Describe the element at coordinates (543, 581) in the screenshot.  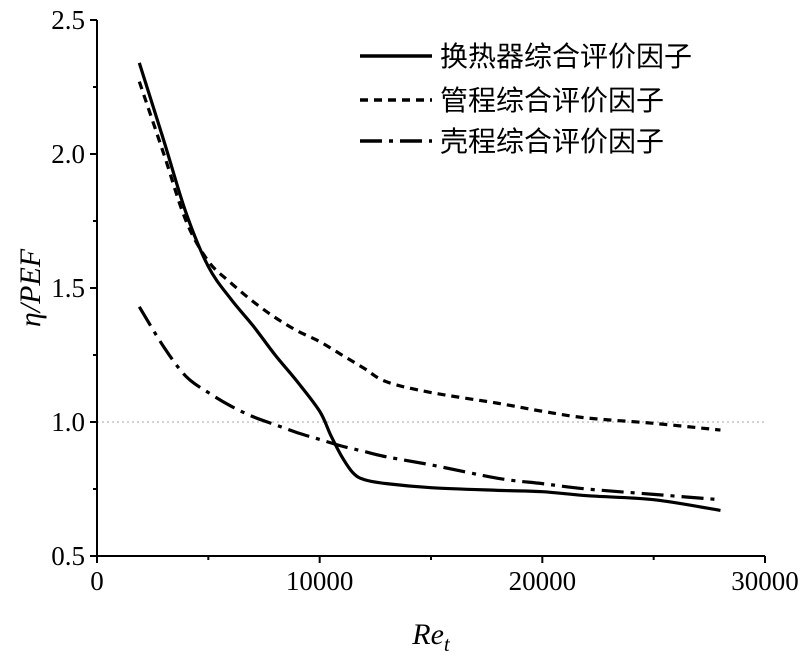
I see `x-tick-label: 20000` at that location.